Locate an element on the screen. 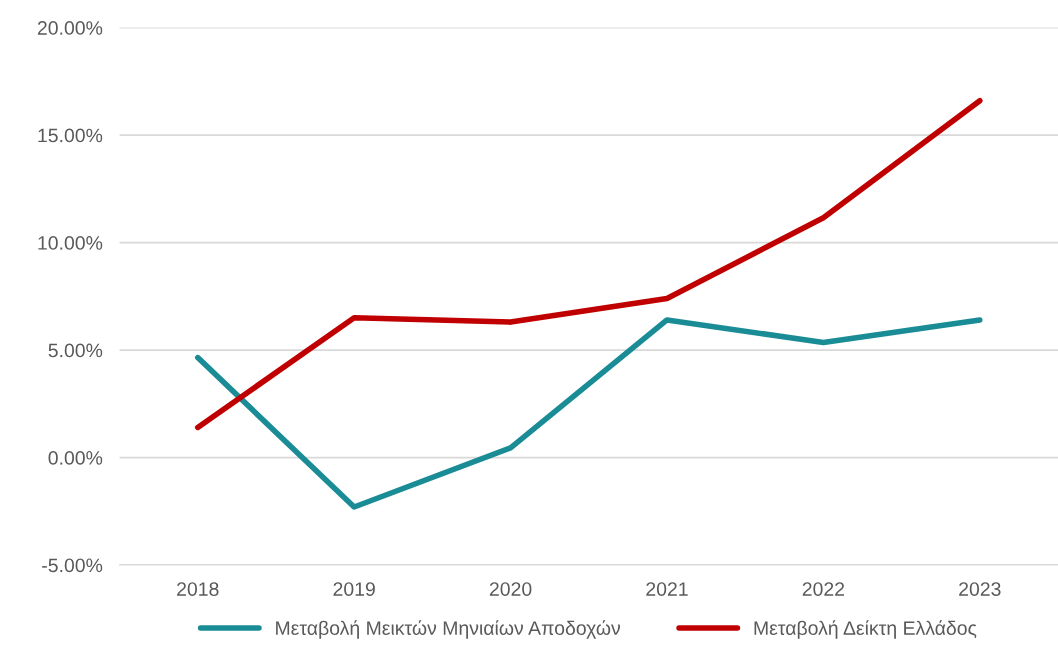 This screenshot has height=657, width=1058. y-tick-label: 20.00% is located at coordinates (70, 28).